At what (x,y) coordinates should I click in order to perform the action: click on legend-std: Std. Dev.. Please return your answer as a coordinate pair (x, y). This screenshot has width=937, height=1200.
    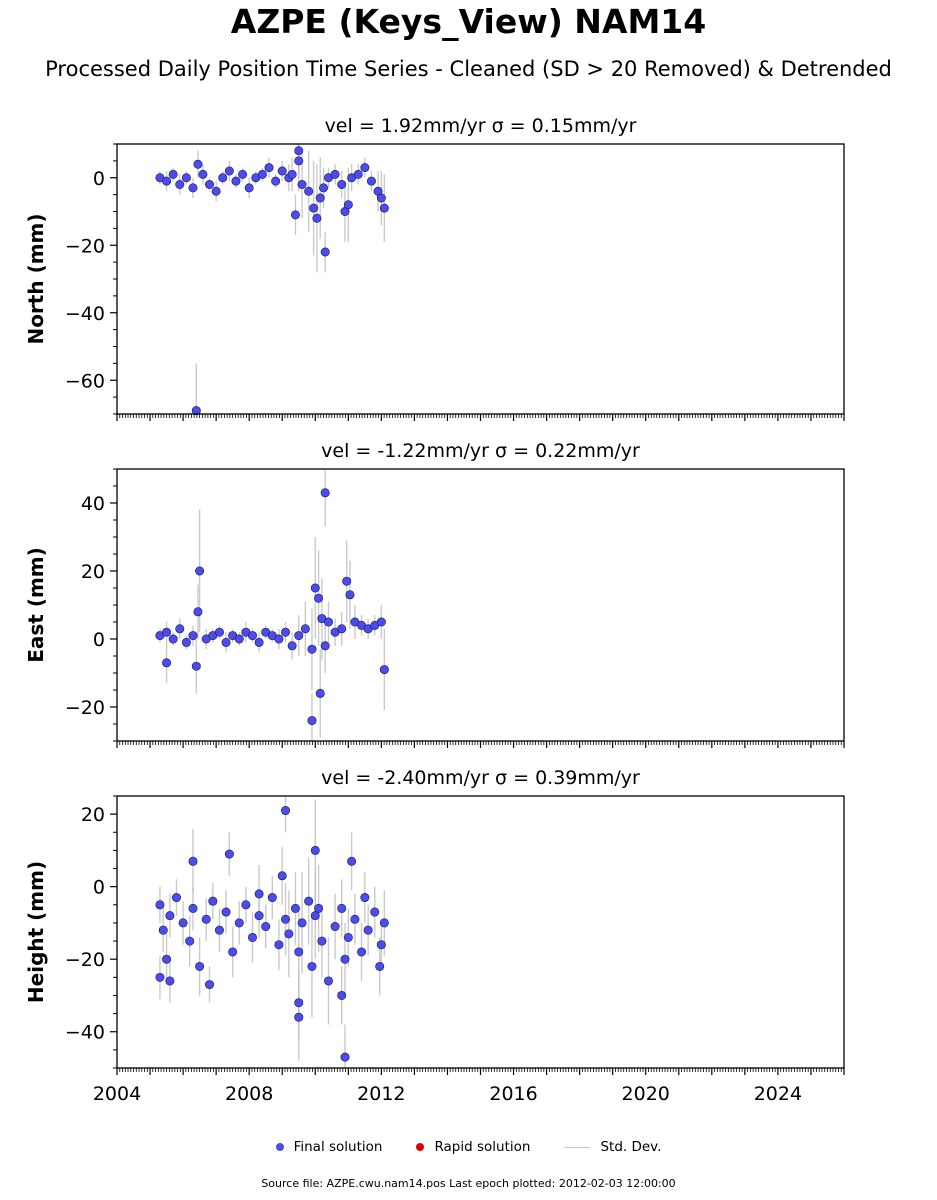
    Looking at the image, I should click on (612, 1147).